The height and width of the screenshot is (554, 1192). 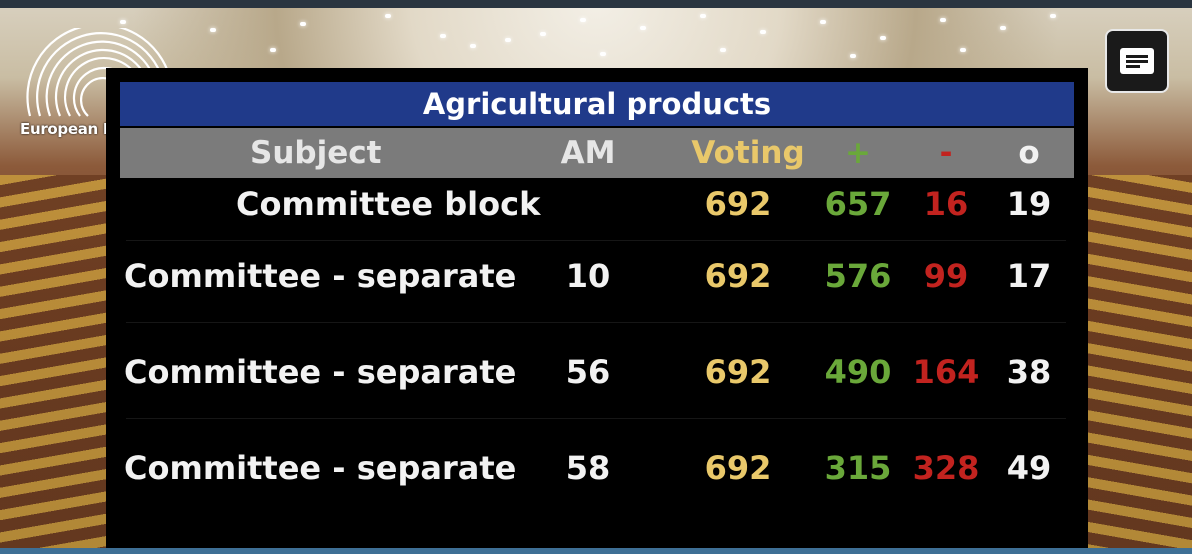 What do you see at coordinates (1029, 468) in the screenshot?
I see `row-abstain: 49` at bounding box center [1029, 468].